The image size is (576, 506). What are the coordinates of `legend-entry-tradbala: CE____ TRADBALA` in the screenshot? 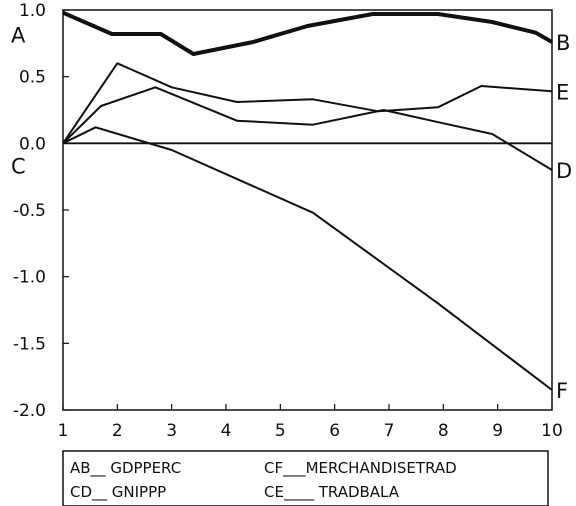 It's located at (332, 492).